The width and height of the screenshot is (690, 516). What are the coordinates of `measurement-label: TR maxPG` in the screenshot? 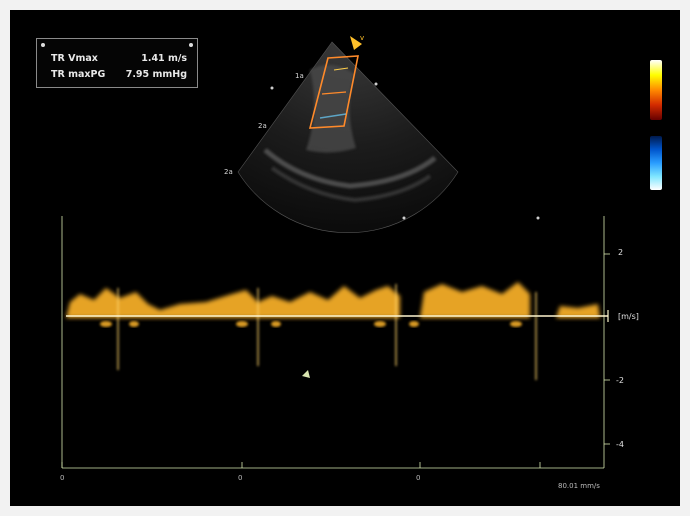 It's located at (78, 74).